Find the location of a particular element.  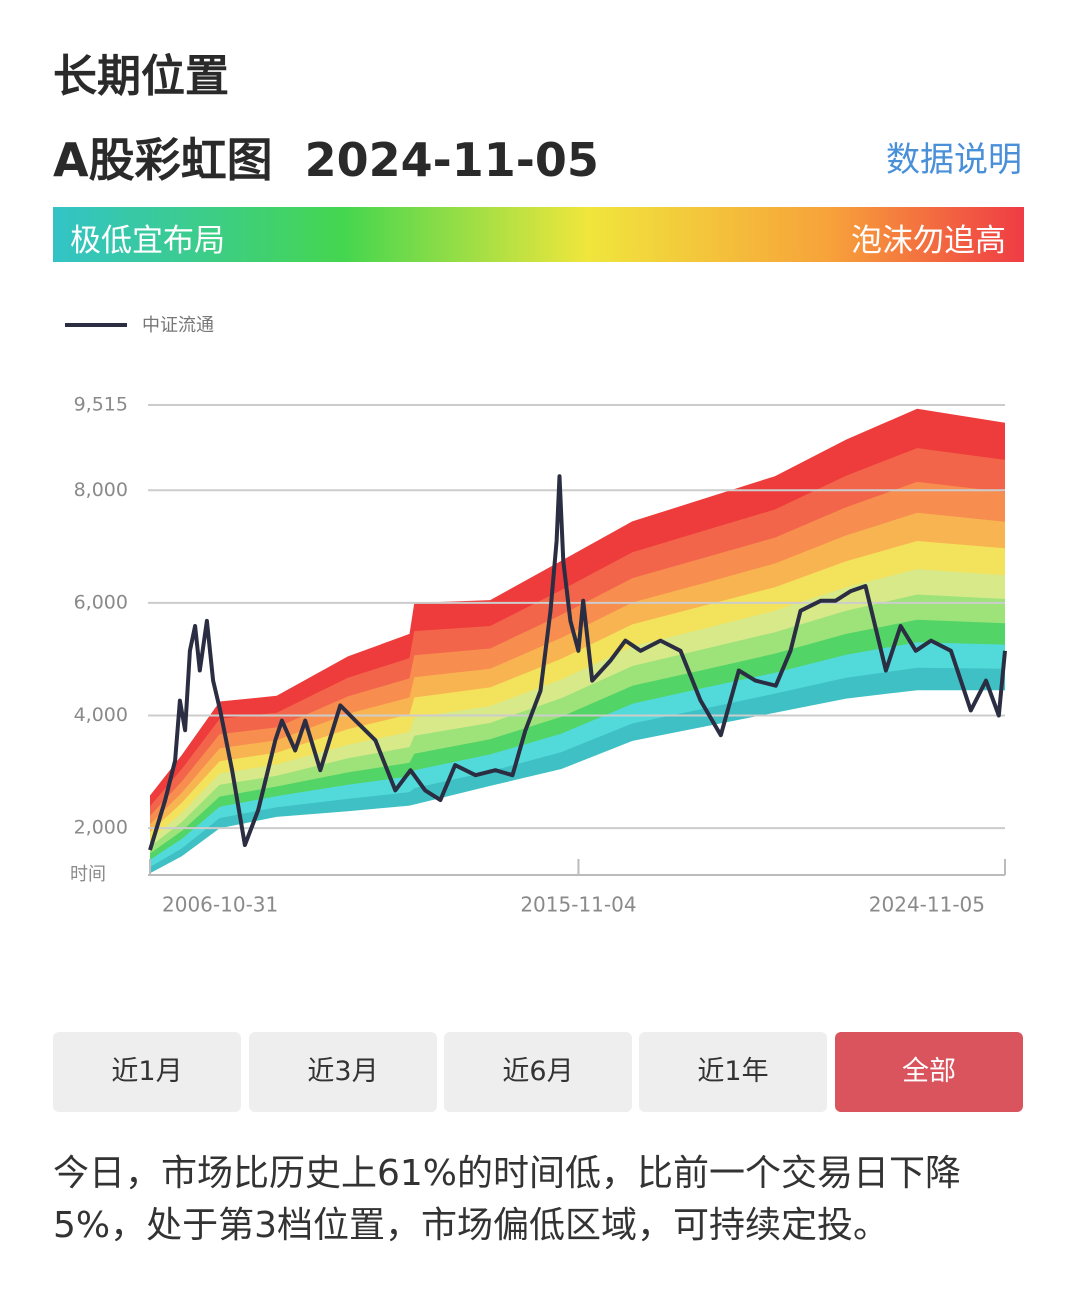

range-button: 近6月 is located at coordinates (538, 1072).